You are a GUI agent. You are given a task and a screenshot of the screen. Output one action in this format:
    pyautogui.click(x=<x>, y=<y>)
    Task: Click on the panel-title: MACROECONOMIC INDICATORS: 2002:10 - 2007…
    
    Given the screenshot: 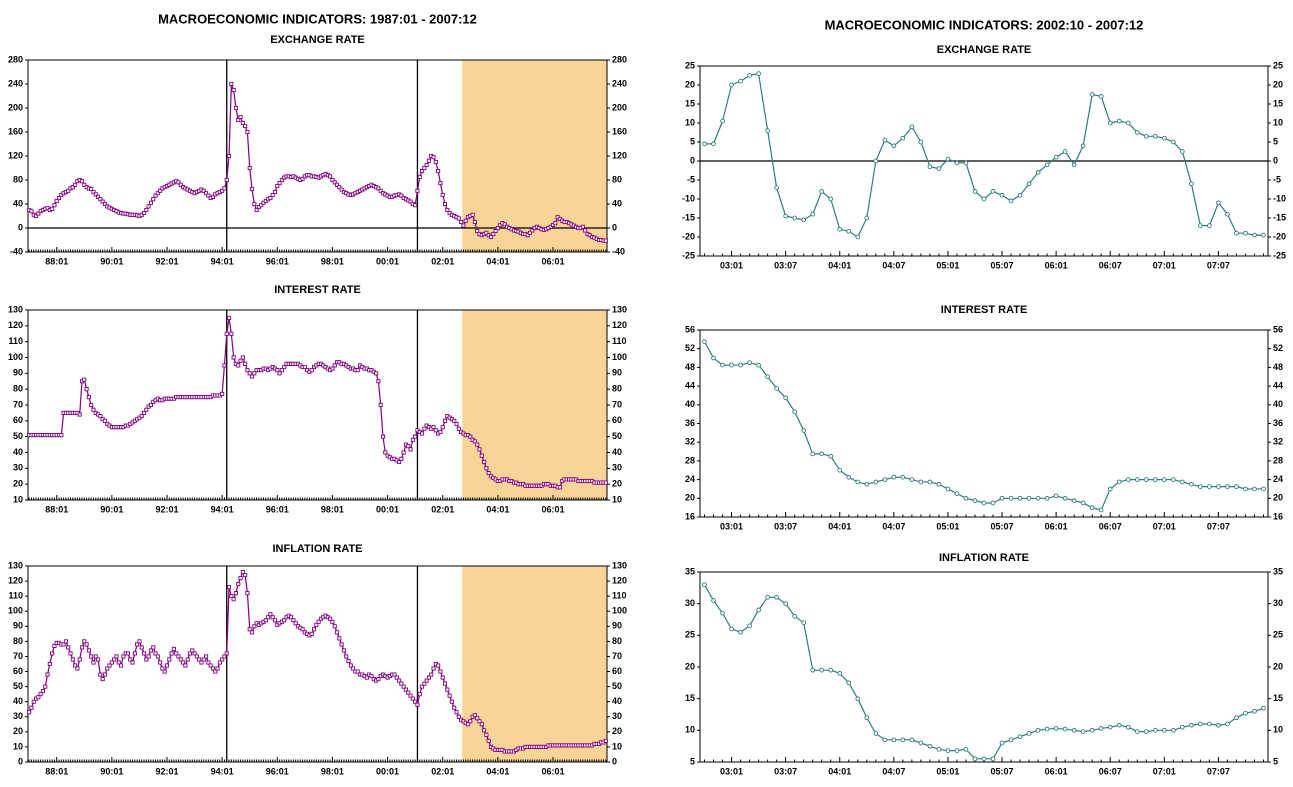 What is the action you would take?
    pyautogui.click(x=984, y=24)
    